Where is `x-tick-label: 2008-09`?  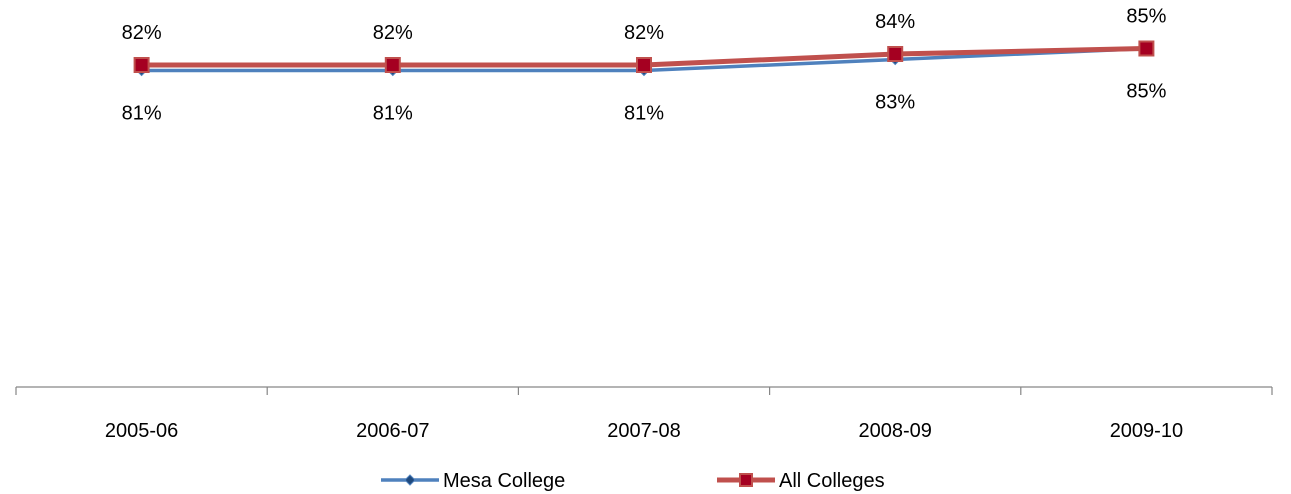
x-tick-label: 2008-09 is located at coordinates (894, 431).